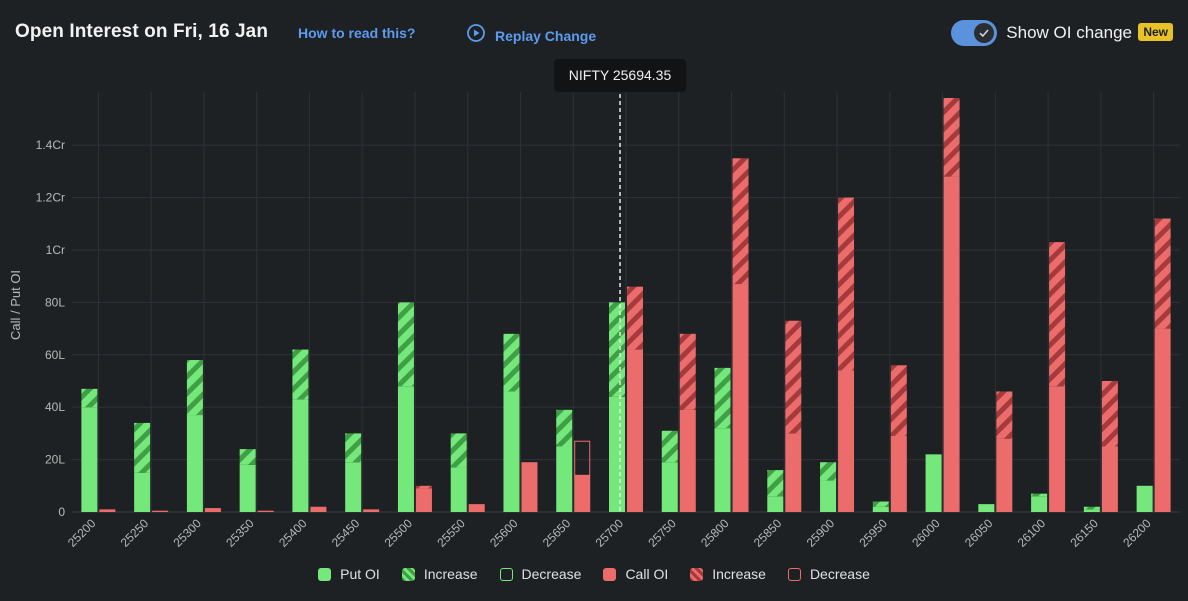 This screenshot has height=601, width=1188. I want to click on call-decrease-bar, so click(582, 458).